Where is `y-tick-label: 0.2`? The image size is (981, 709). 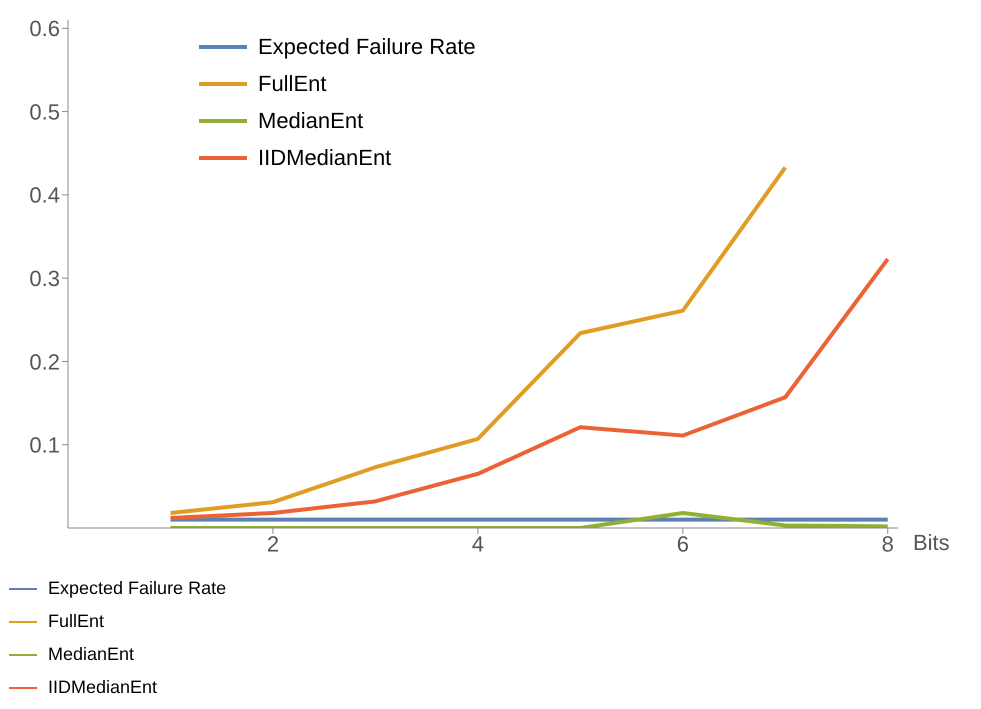
y-tick-label: 0.2 is located at coordinates (44, 361).